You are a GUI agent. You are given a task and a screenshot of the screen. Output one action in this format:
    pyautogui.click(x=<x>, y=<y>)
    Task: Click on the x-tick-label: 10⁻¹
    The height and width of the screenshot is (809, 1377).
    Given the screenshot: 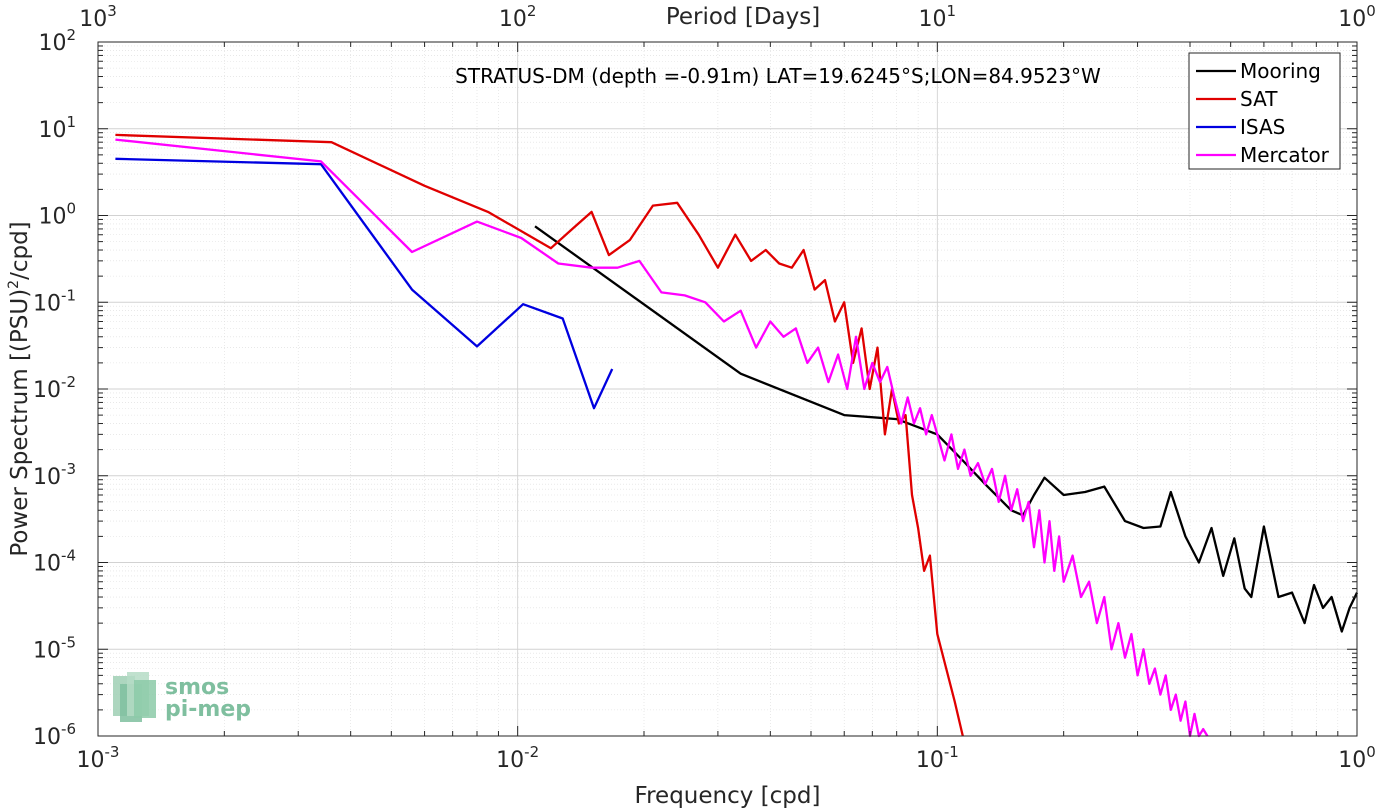 What is the action you would take?
    pyautogui.click(x=937, y=758)
    